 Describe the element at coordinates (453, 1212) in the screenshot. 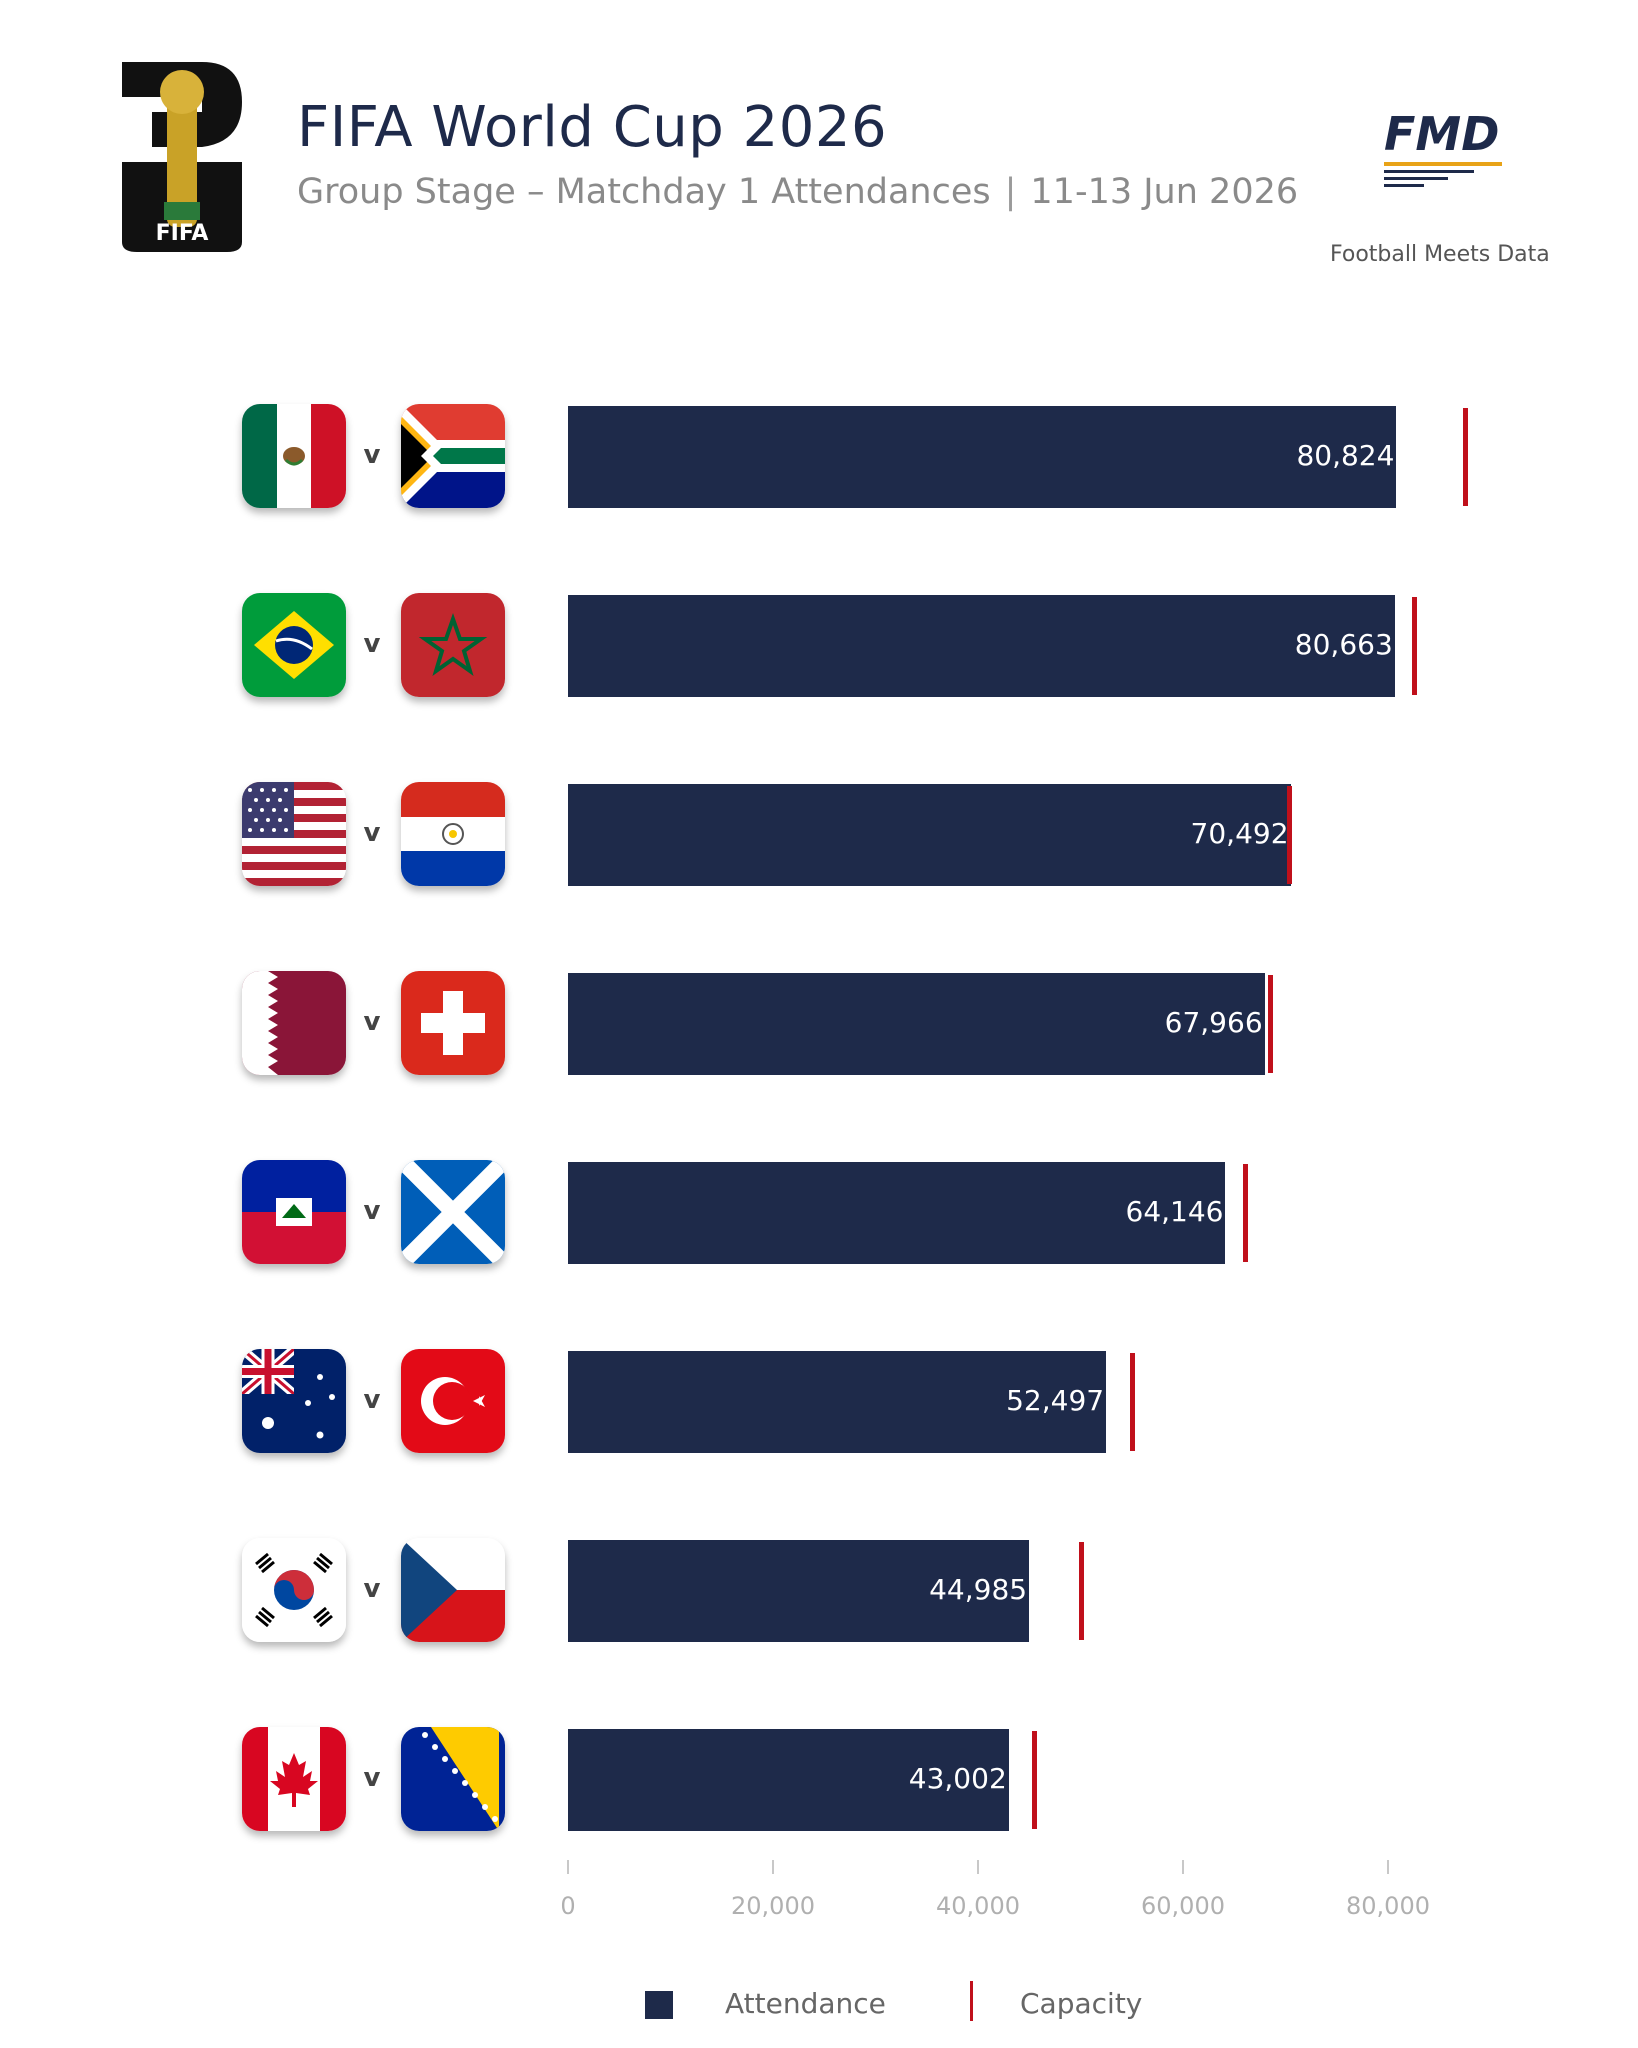

I see `scotland-flag-icon` at that location.